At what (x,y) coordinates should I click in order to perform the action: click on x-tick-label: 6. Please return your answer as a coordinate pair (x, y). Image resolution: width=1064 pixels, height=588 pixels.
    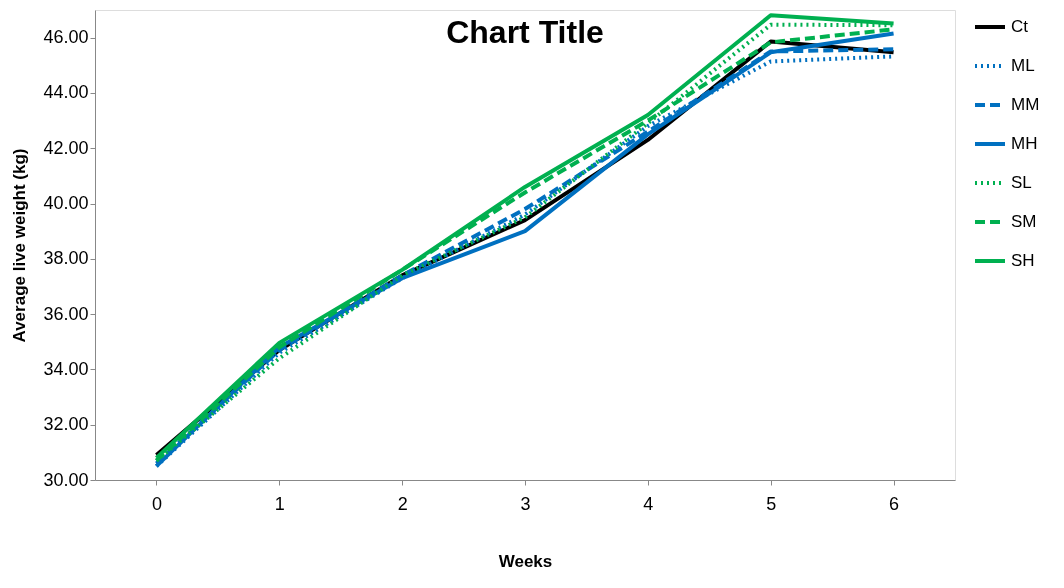
    Looking at the image, I should click on (894, 503).